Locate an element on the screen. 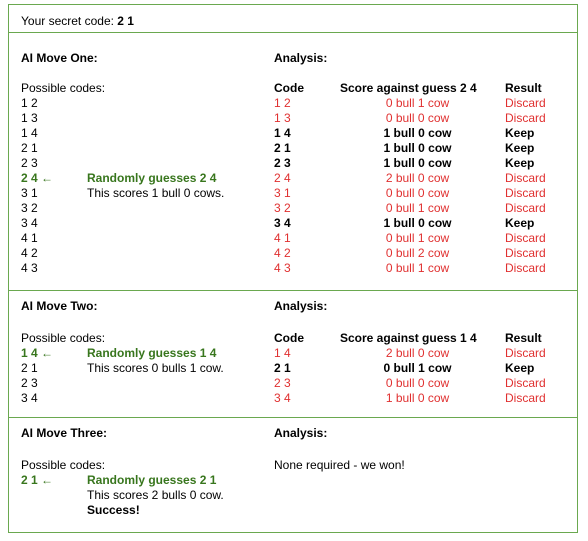  move-three-possible-label: Possible codes: is located at coordinates (63, 465).